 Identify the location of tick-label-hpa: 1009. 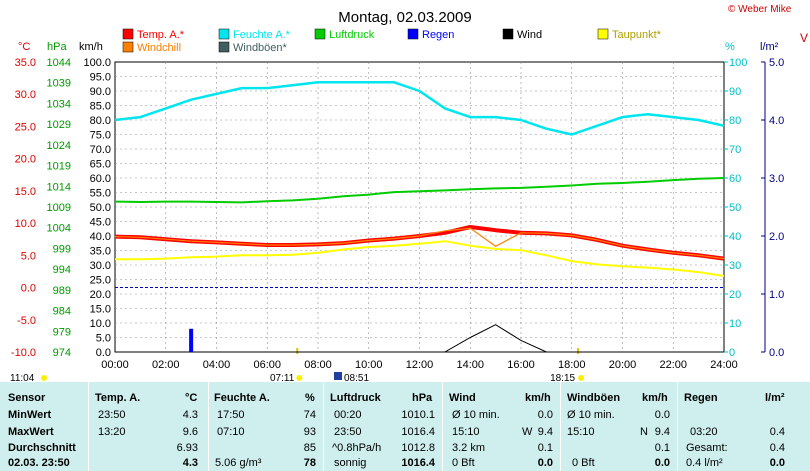
(59, 208).